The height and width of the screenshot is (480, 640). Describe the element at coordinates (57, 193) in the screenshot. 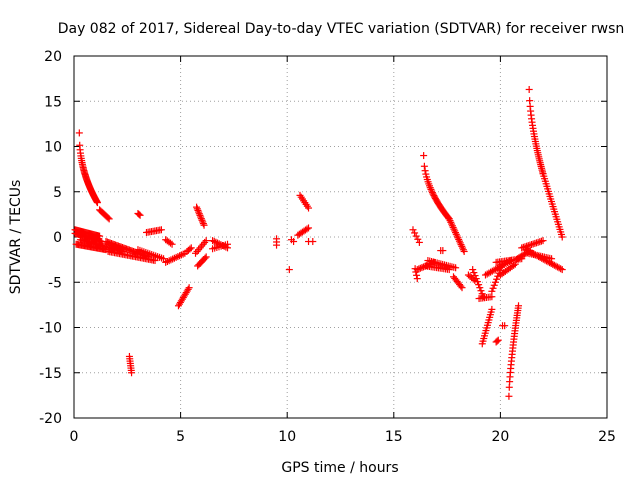

I see `y-tick-label: 5` at that location.